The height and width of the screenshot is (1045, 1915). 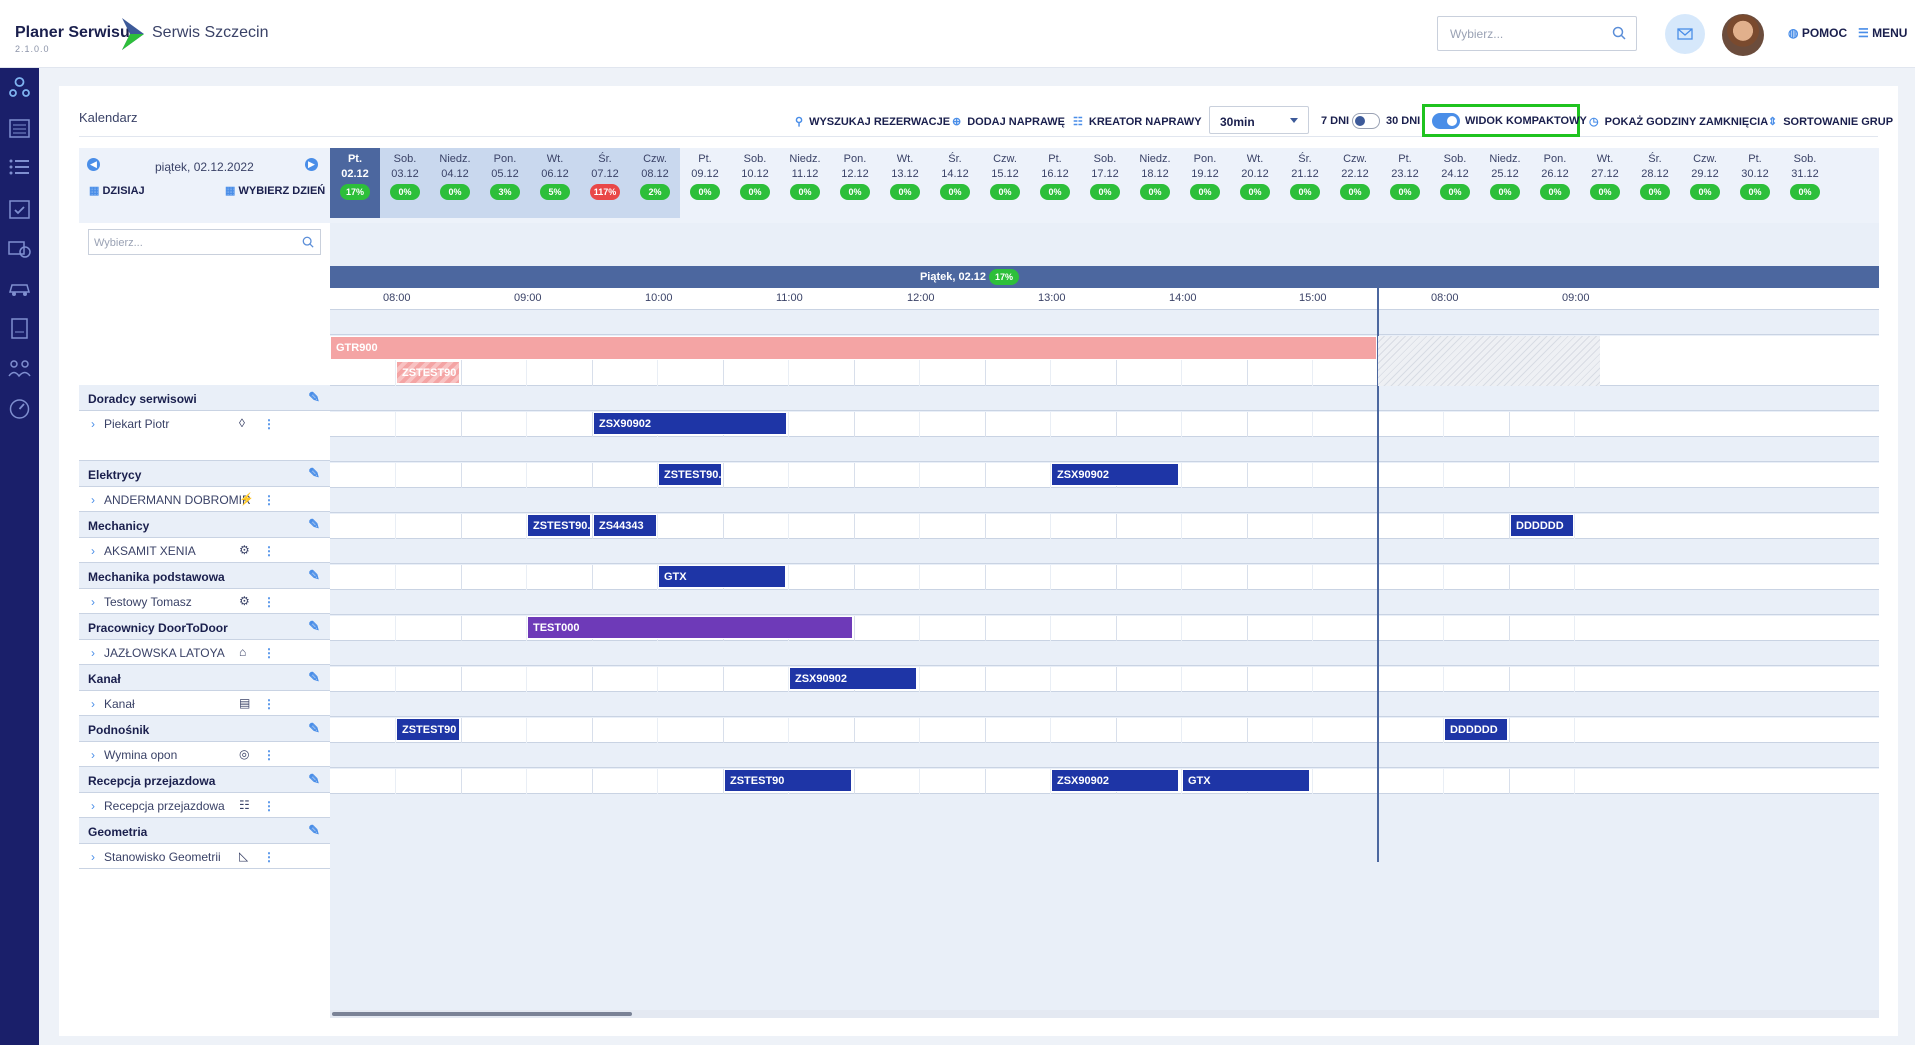 What do you see at coordinates (1605, 183) in the screenshot?
I see `day-column: Wt. 27.12 0%` at bounding box center [1605, 183].